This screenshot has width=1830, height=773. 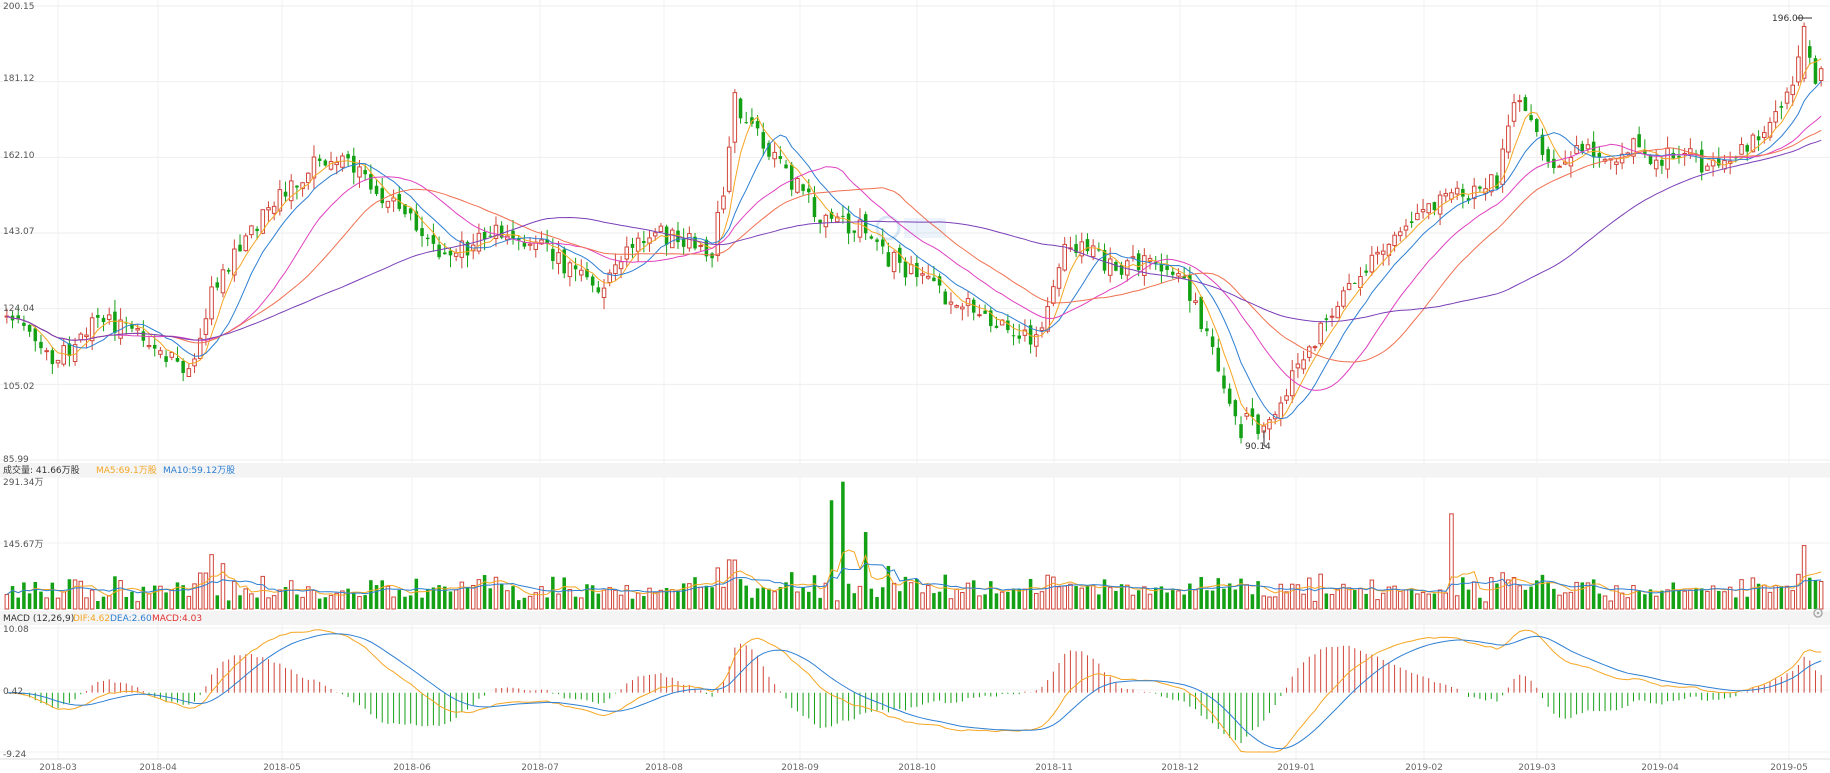 I want to click on x-tick-label: 2018-08, so click(x=664, y=768).